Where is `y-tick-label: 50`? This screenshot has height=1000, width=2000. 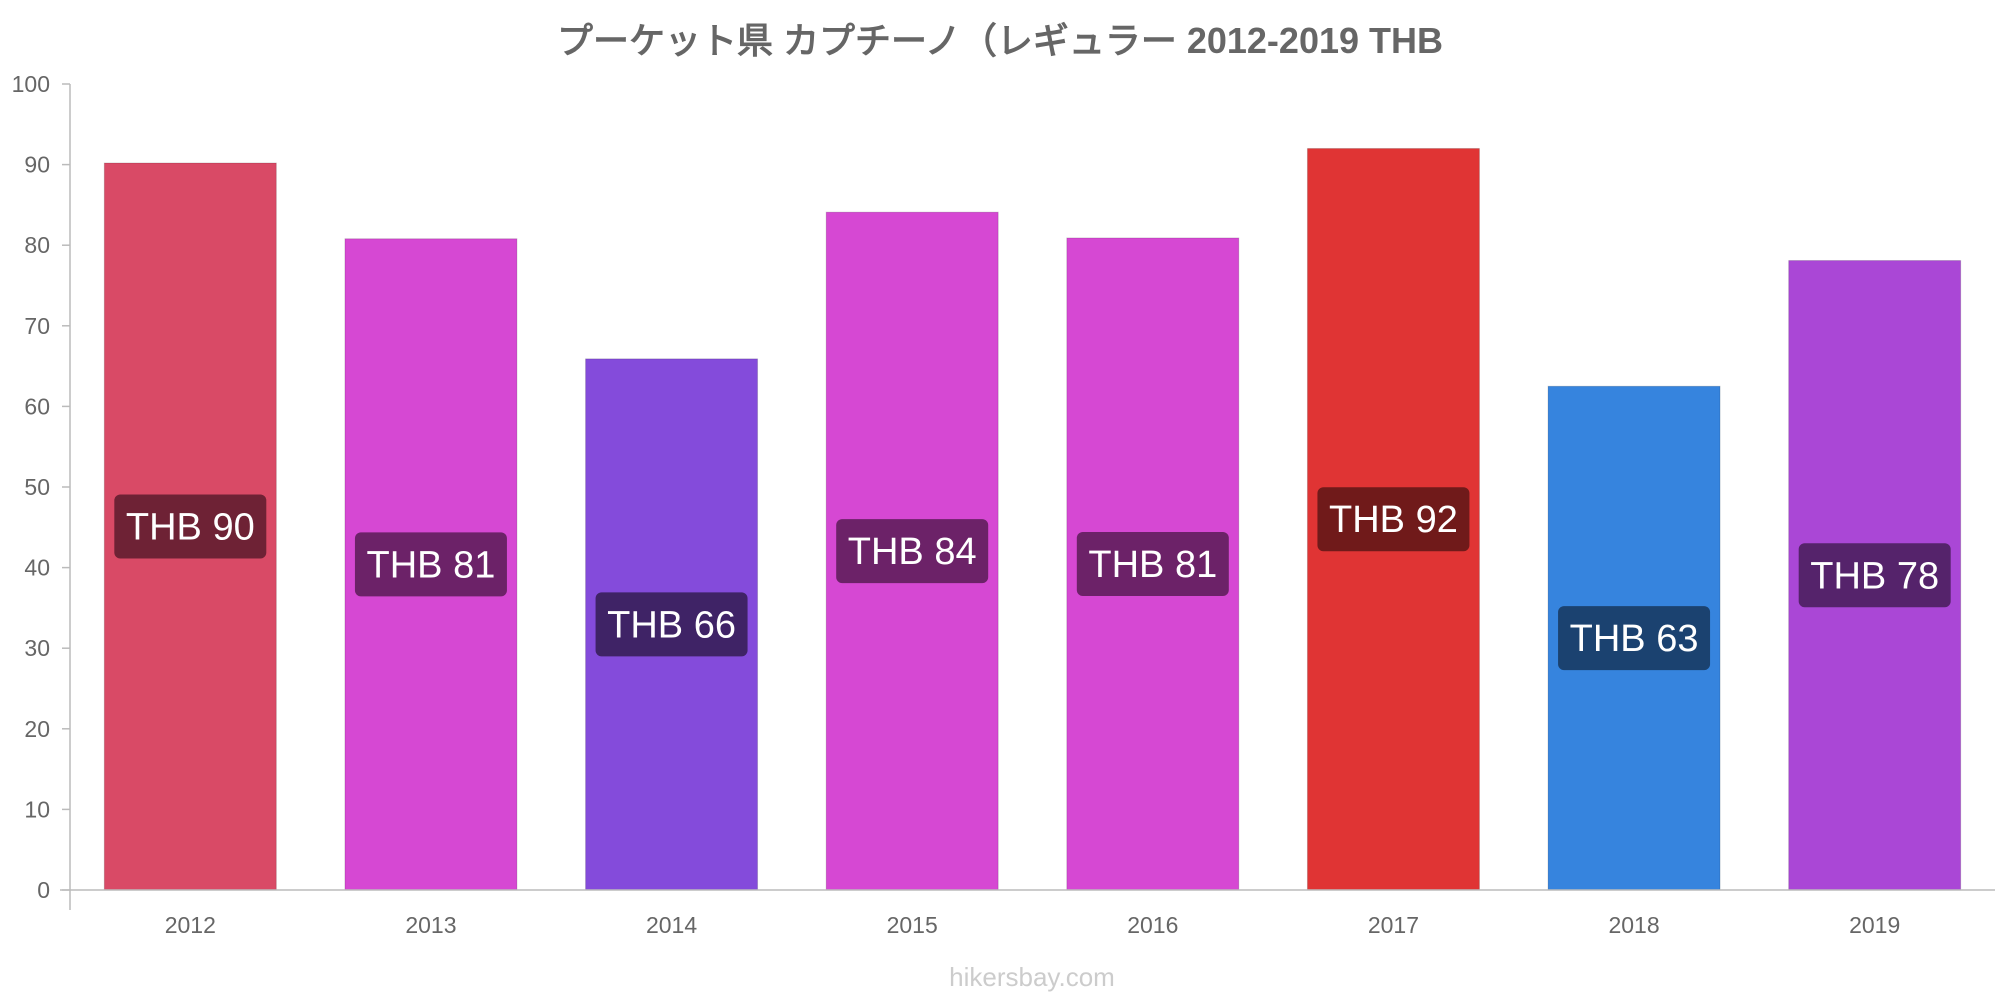 y-tick-label: 50 is located at coordinates (37, 487).